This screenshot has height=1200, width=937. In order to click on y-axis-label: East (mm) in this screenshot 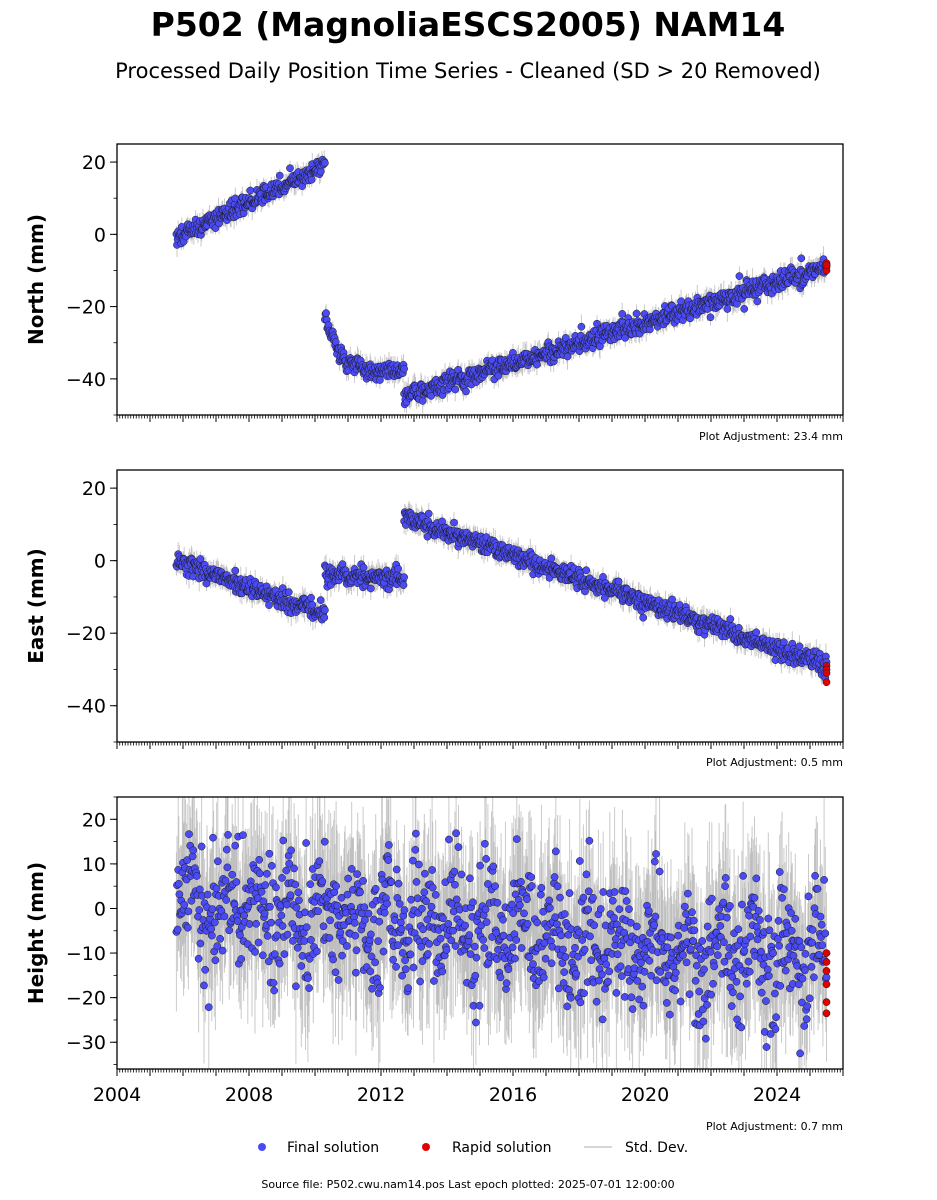, I will do `click(36, 606)`.